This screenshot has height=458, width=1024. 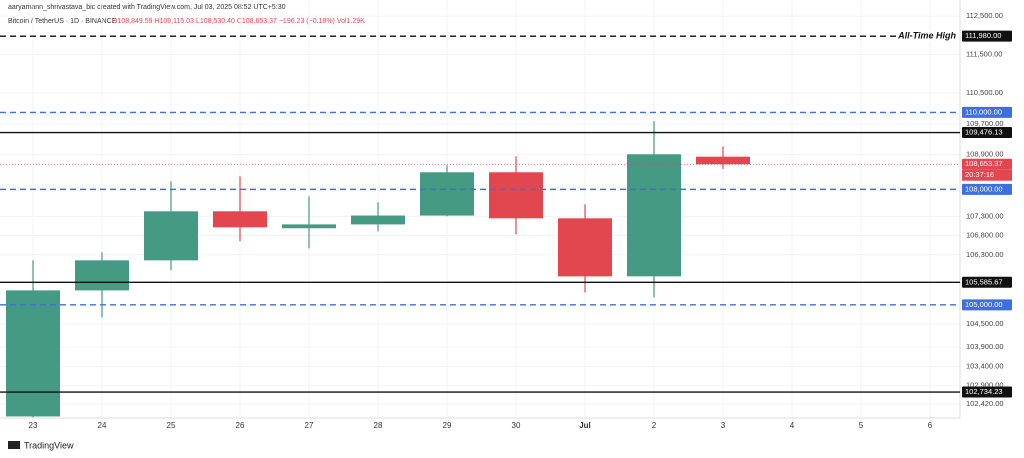 I want to click on level-annotation: All-Time High, so click(x=926, y=36).